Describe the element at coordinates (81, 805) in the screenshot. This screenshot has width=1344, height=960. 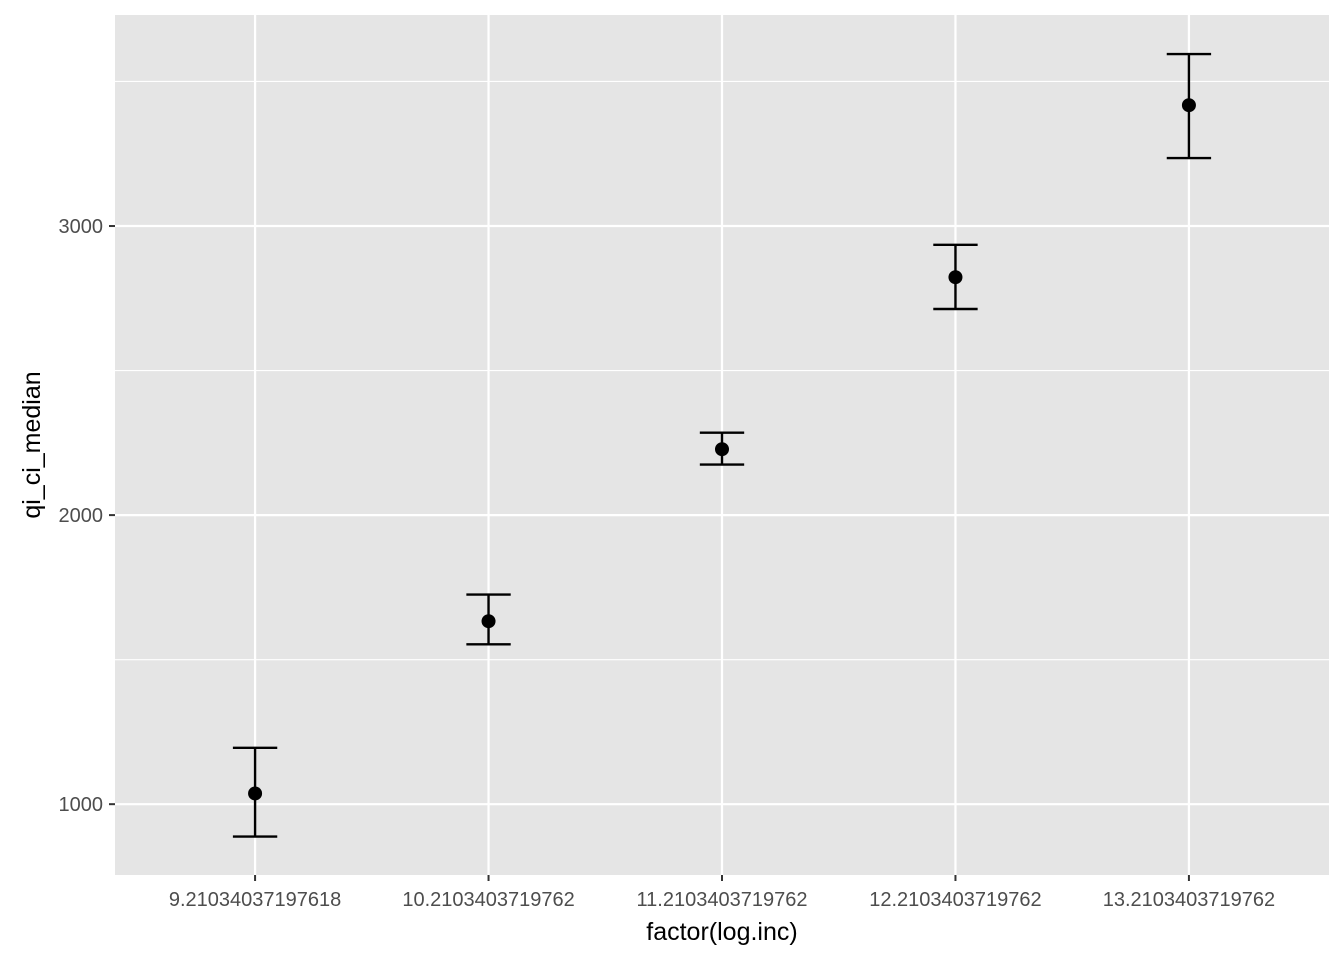
I see `y-tick-label: 1000` at that location.